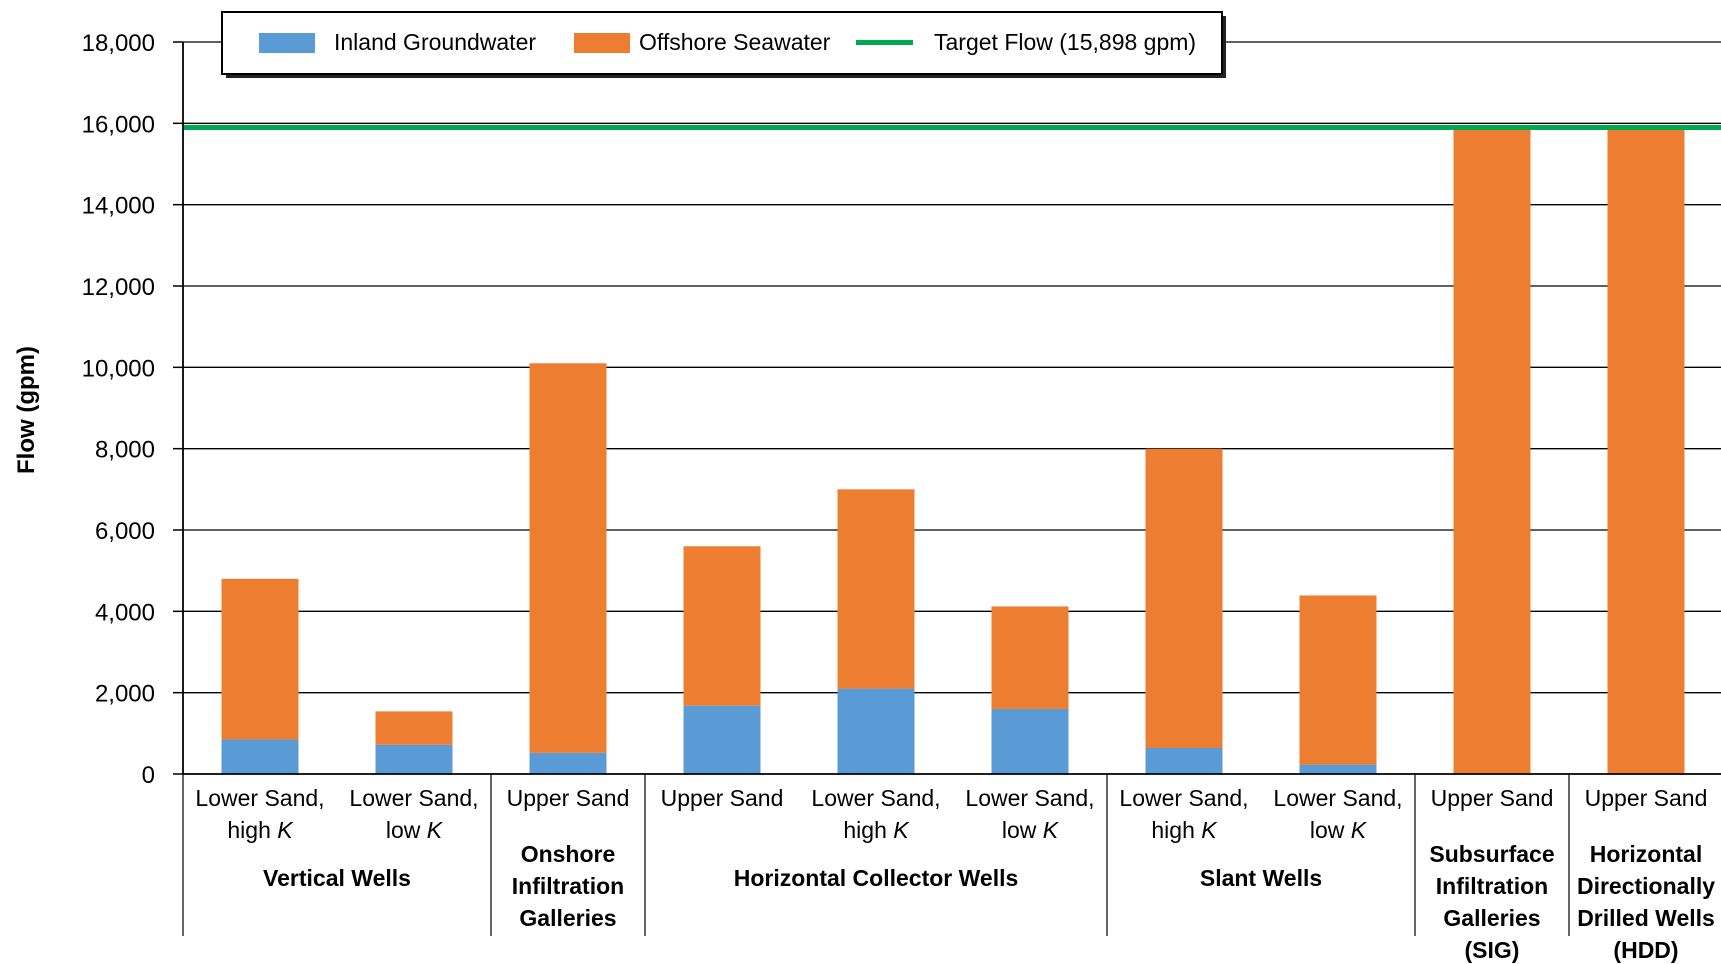  Describe the element at coordinates (884, 42) in the screenshot. I see `legend-swatch-target-flow` at that location.